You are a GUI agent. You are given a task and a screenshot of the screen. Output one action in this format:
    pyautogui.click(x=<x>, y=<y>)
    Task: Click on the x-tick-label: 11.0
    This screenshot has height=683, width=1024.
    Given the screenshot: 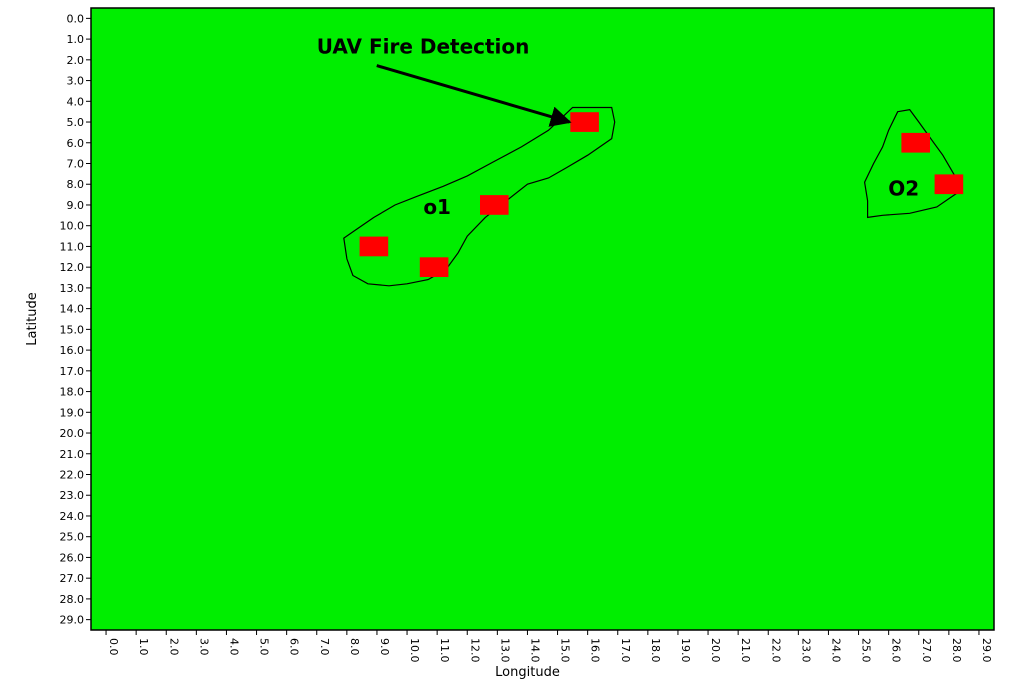 What is the action you would take?
    pyautogui.click(x=444, y=650)
    